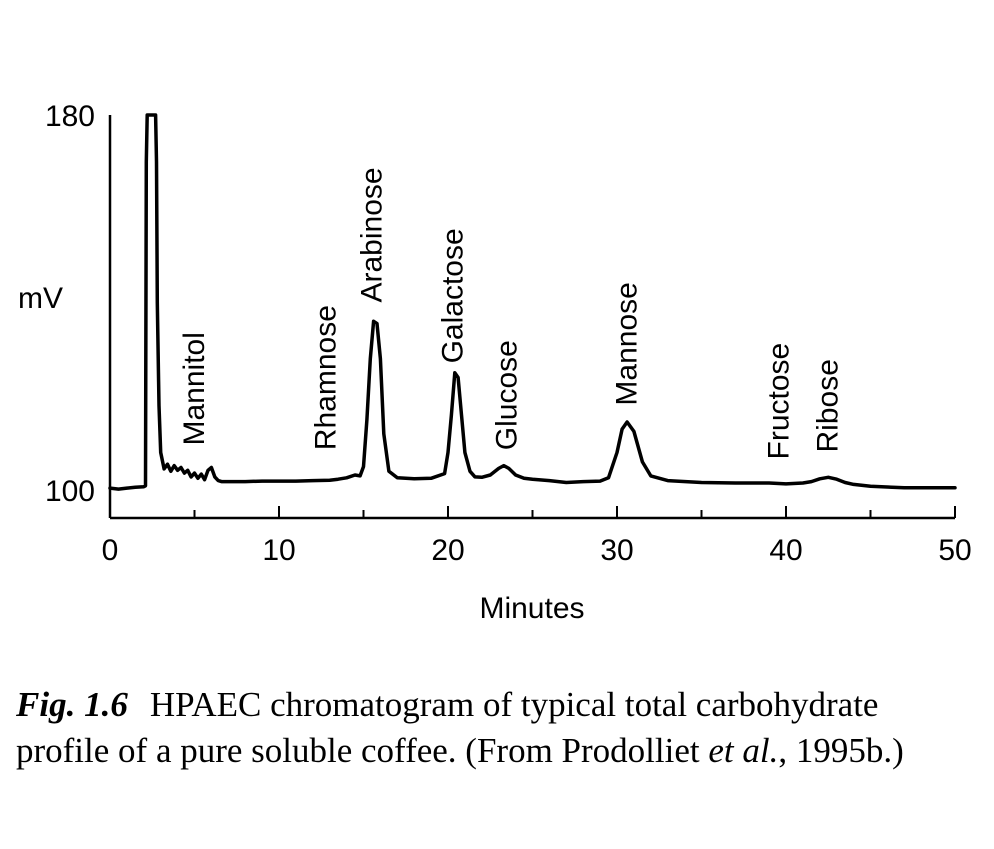 Image resolution: width=994 pixels, height=849 pixels. What do you see at coordinates (616, 550) in the screenshot?
I see `x-tick-label: 30` at bounding box center [616, 550].